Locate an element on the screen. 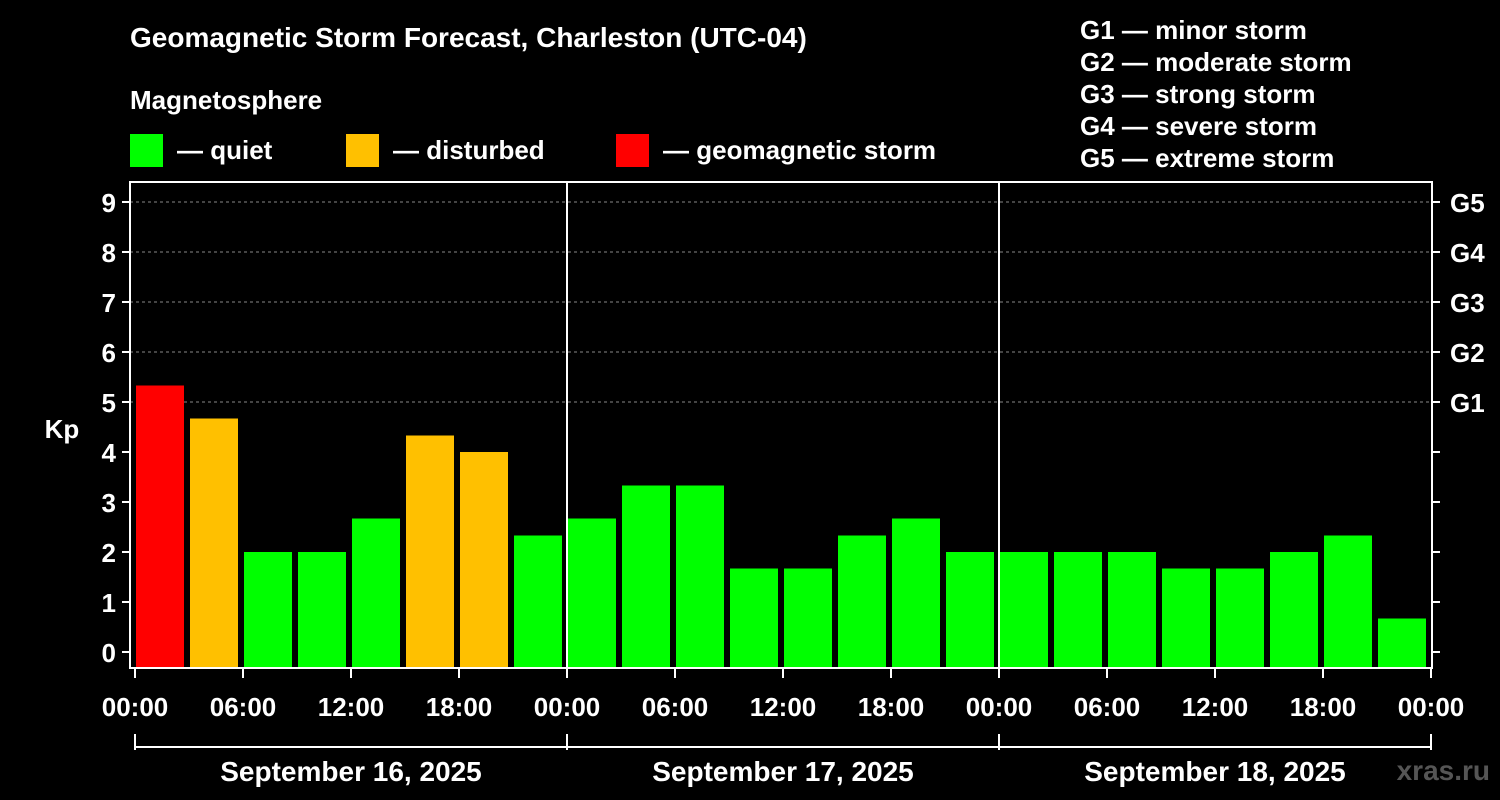 The height and width of the screenshot is (800, 1500). y-tick-label: 8 is located at coordinates (109, 253).